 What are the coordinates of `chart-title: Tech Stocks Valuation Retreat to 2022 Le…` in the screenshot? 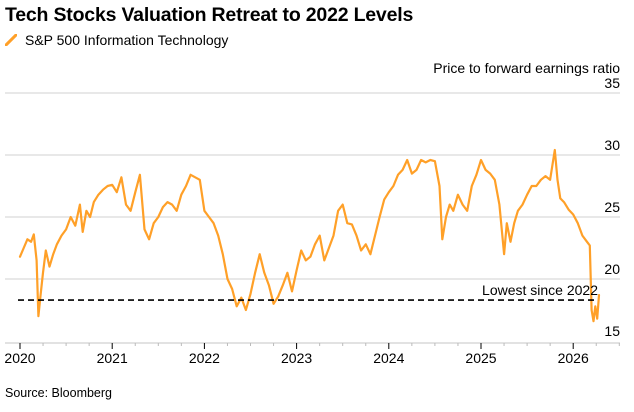 It's located at (209, 15).